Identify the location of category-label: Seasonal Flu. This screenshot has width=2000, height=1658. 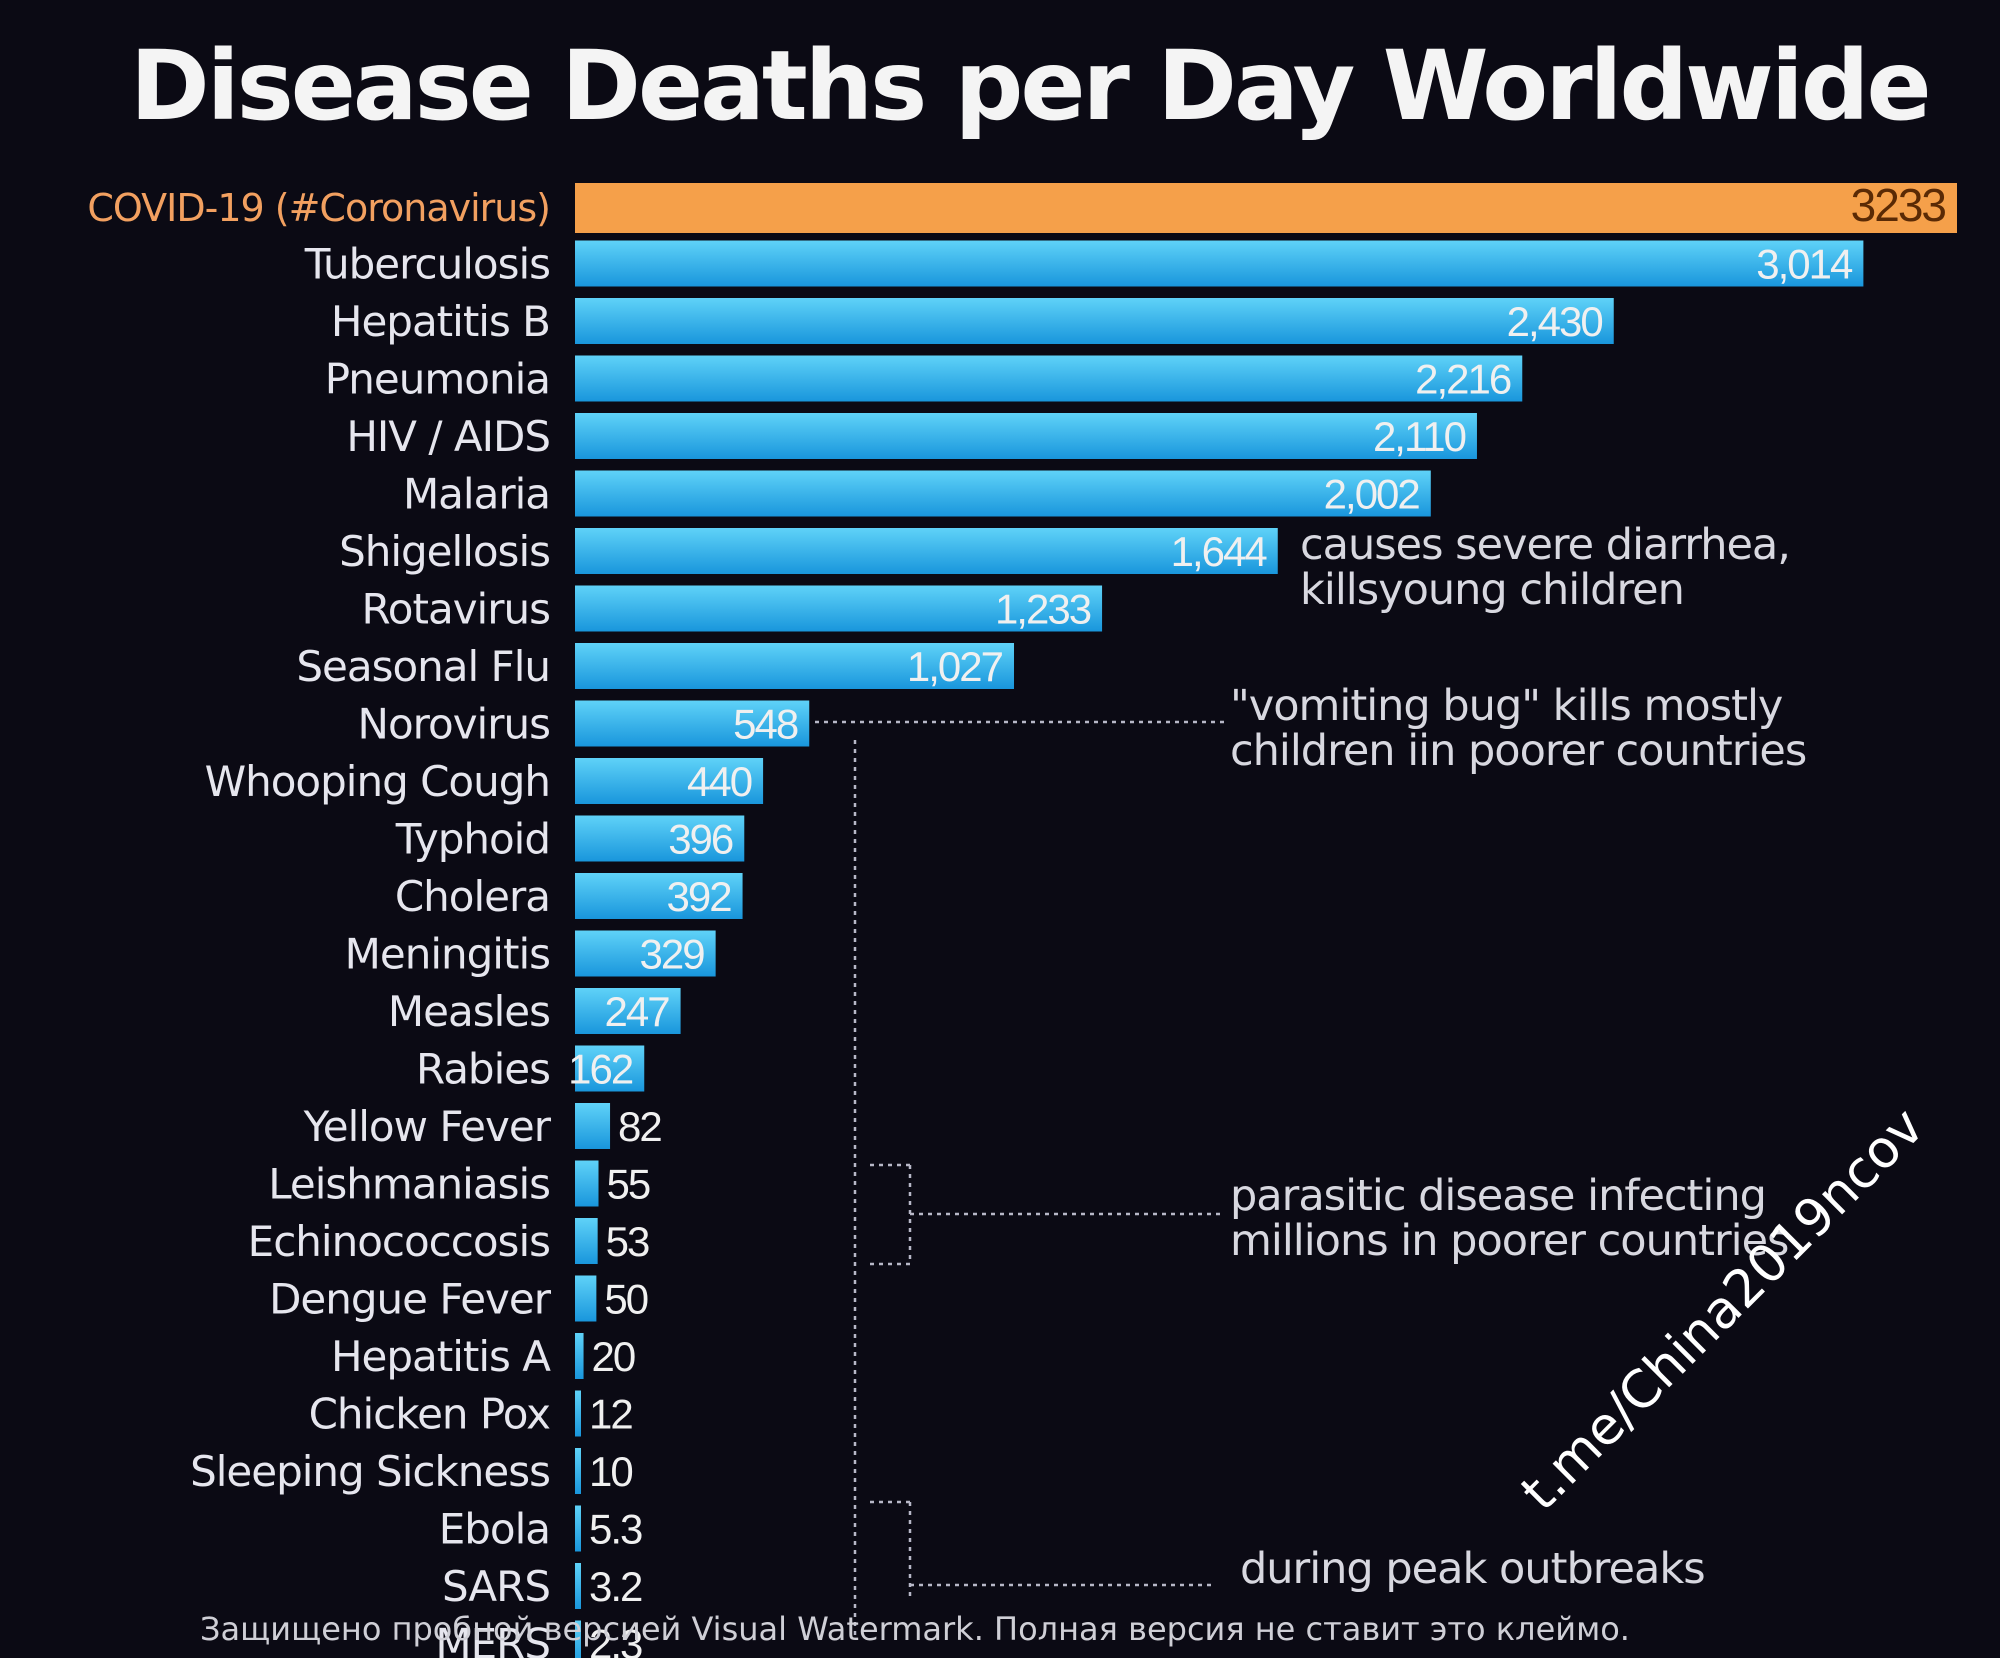
(423, 666).